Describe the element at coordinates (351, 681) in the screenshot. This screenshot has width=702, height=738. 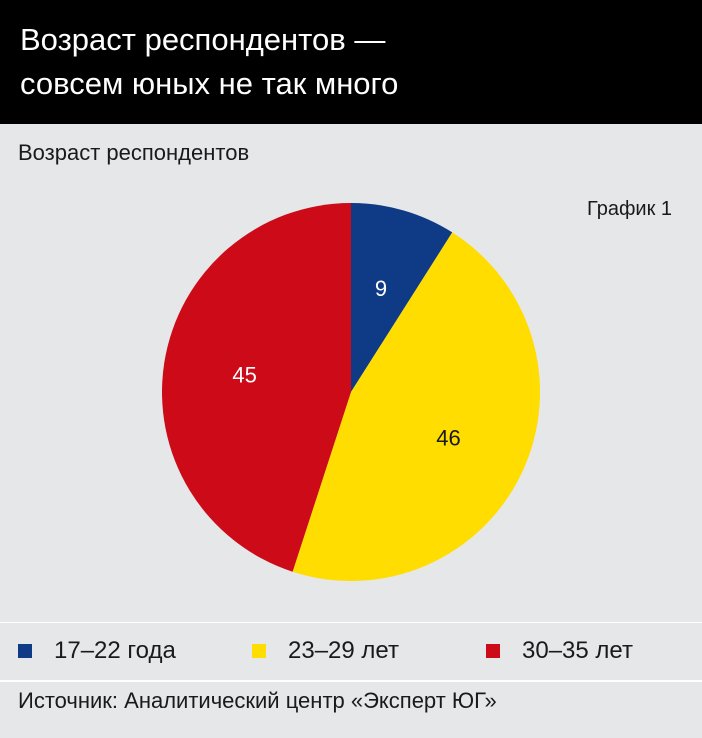
I see `legend-divider-bottom` at that location.